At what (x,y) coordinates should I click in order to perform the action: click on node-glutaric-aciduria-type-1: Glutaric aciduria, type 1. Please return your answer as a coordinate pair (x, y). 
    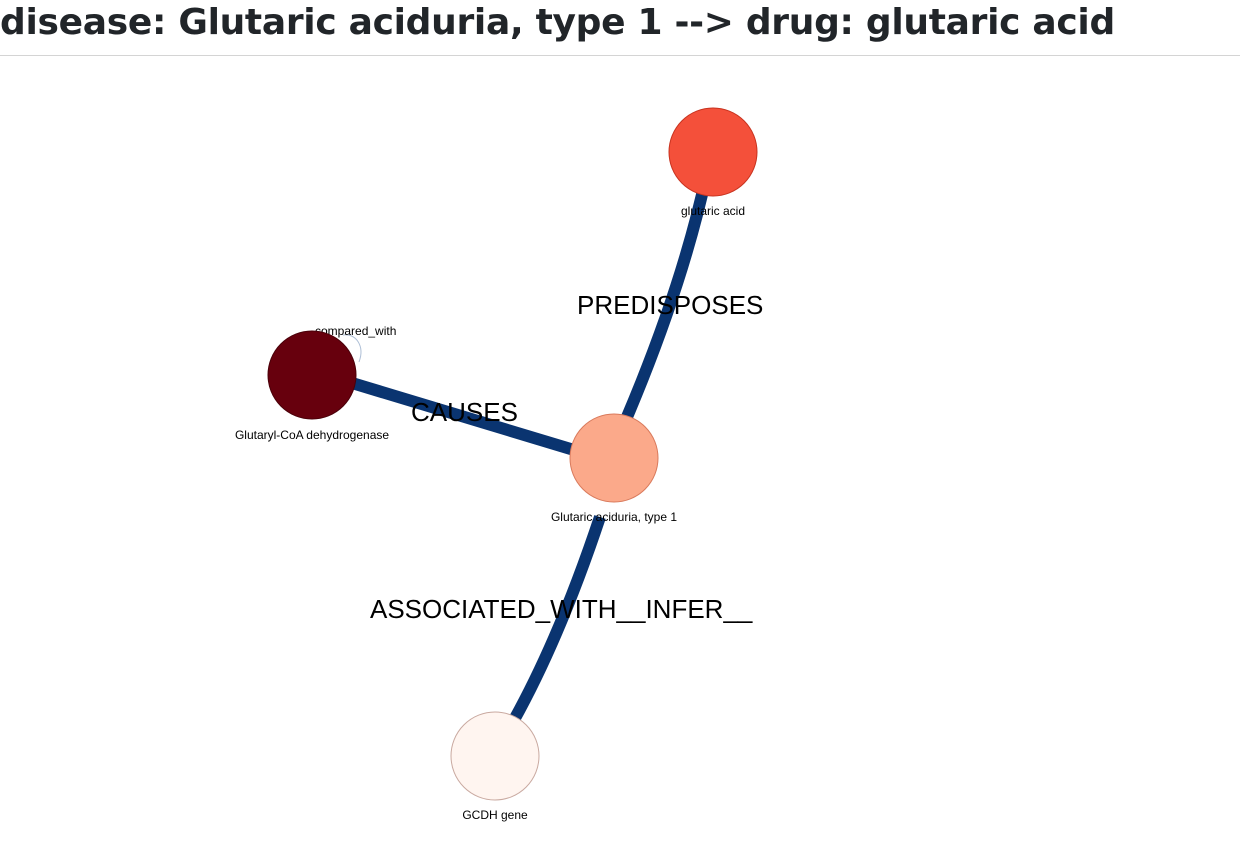
    Looking at the image, I should click on (614, 468).